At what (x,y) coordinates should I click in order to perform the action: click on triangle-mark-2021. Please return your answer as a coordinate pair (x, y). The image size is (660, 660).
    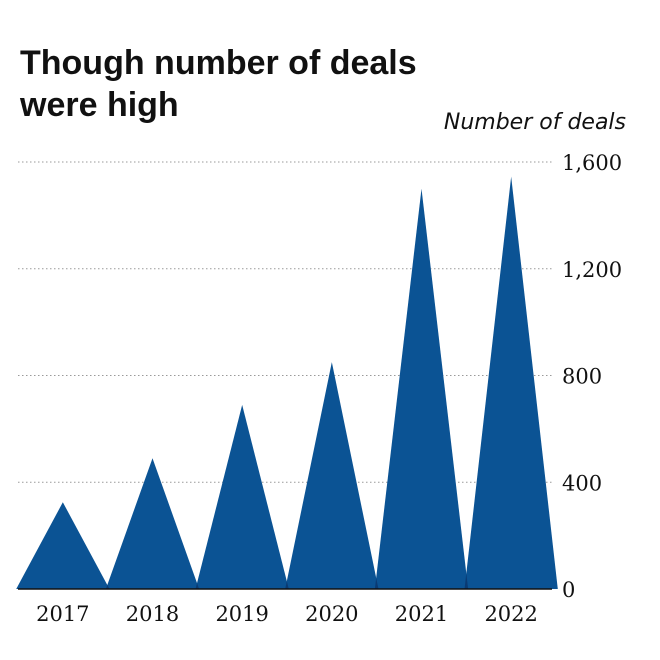
    Looking at the image, I should click on (421, 388).